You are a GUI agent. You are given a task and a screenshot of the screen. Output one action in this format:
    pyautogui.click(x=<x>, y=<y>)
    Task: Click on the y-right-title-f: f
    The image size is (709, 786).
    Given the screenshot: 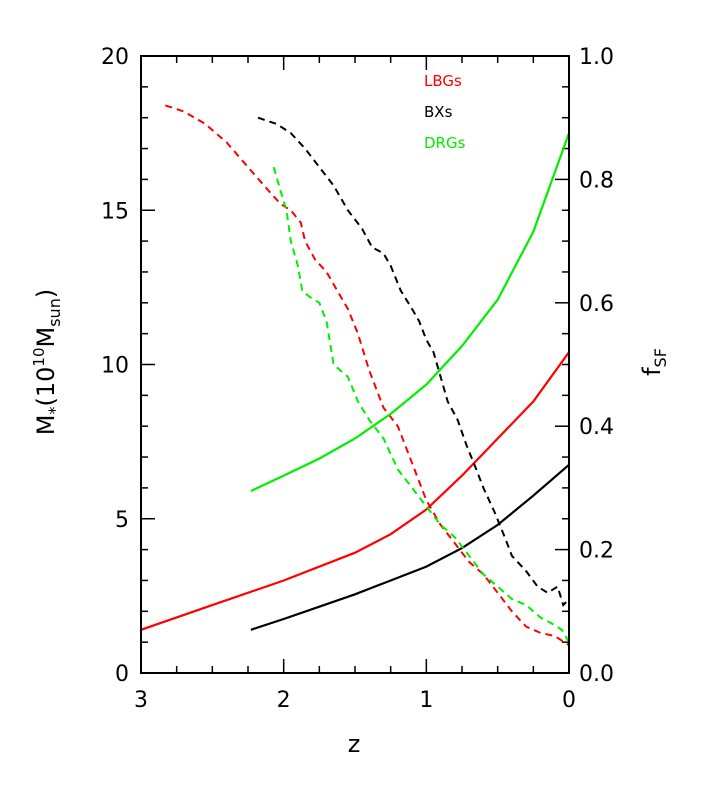 What is the action you would take?
    pyautogui.click(x=652, y=371)
    